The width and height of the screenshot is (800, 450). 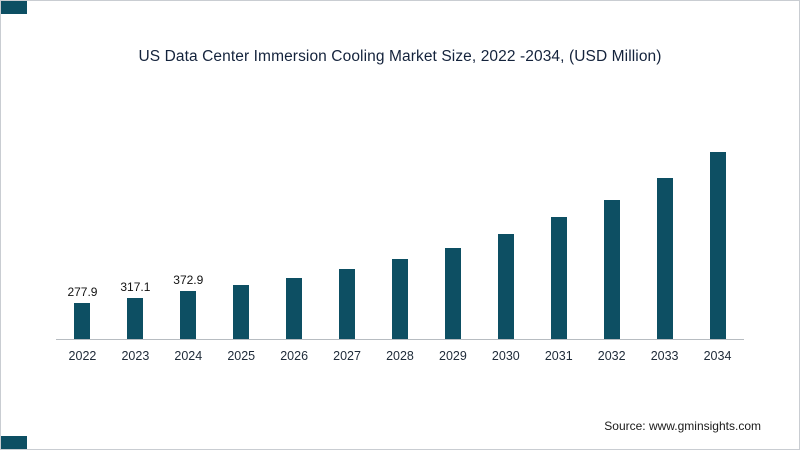 I want to click on bar-slot-2030, so click(x=505, y=277).